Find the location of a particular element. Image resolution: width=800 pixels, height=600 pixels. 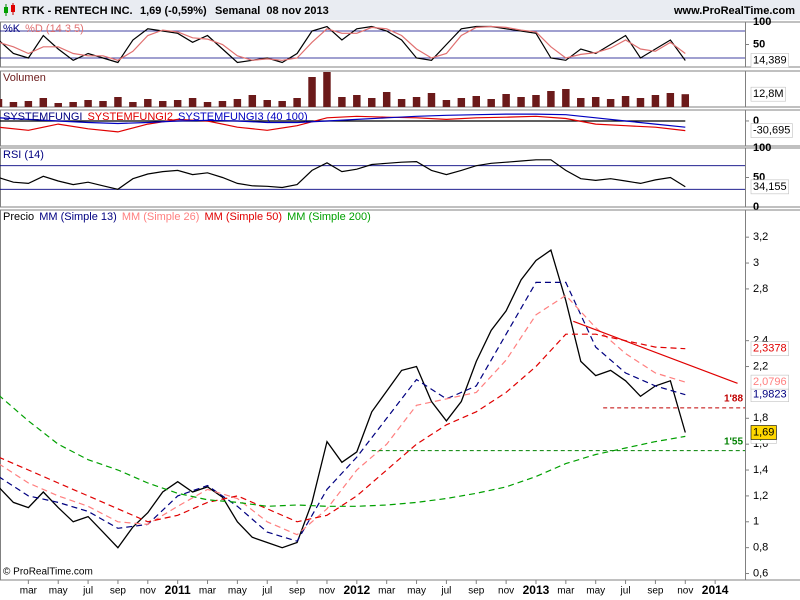

last-value-label: 1,9823 is located at coordinates (770, 395).